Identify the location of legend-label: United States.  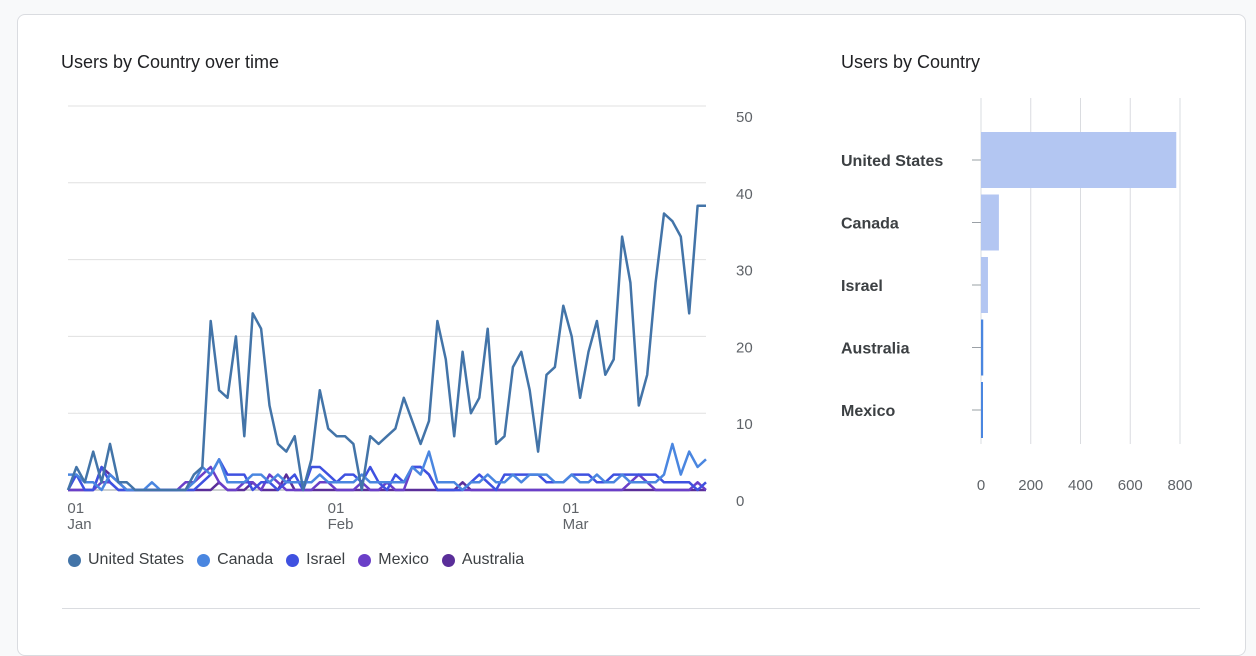
(136, 559).